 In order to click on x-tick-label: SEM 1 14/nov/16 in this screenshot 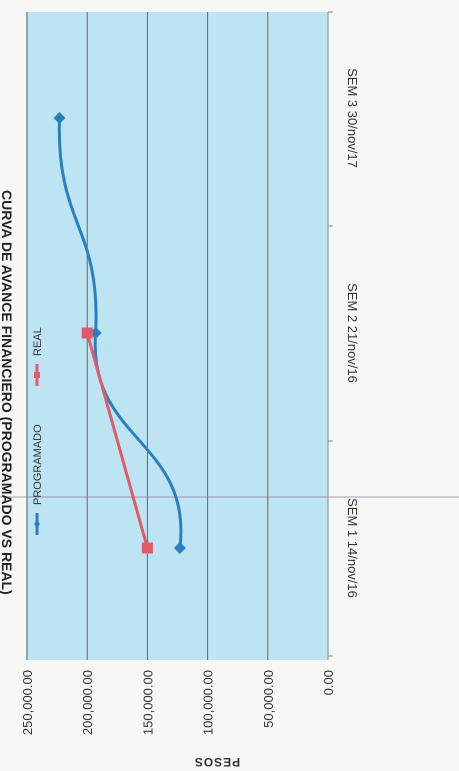, I will do `click(352, 548)`.